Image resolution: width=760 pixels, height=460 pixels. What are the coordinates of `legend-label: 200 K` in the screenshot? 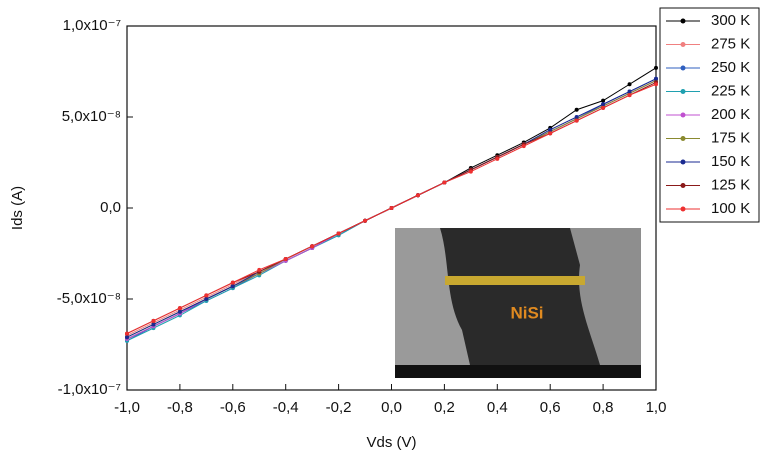 It's located at (730, 114).